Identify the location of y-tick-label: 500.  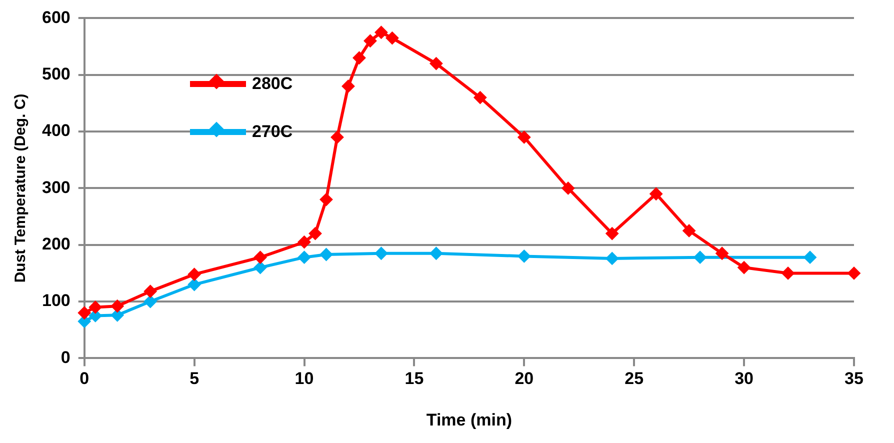
(56, 74).